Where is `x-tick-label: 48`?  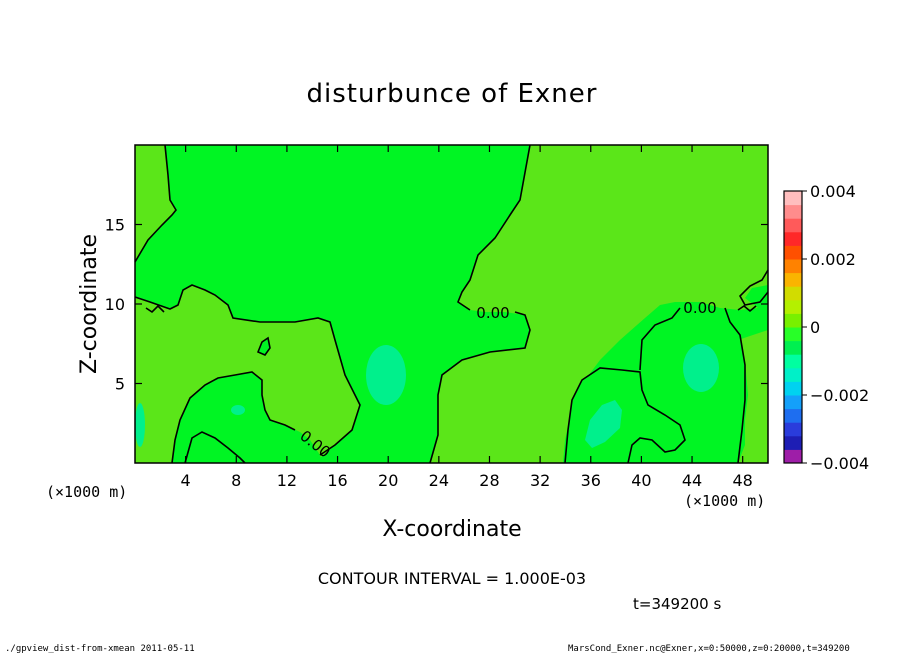 x-tick-label: 48 is located at coordinates (743, 480).